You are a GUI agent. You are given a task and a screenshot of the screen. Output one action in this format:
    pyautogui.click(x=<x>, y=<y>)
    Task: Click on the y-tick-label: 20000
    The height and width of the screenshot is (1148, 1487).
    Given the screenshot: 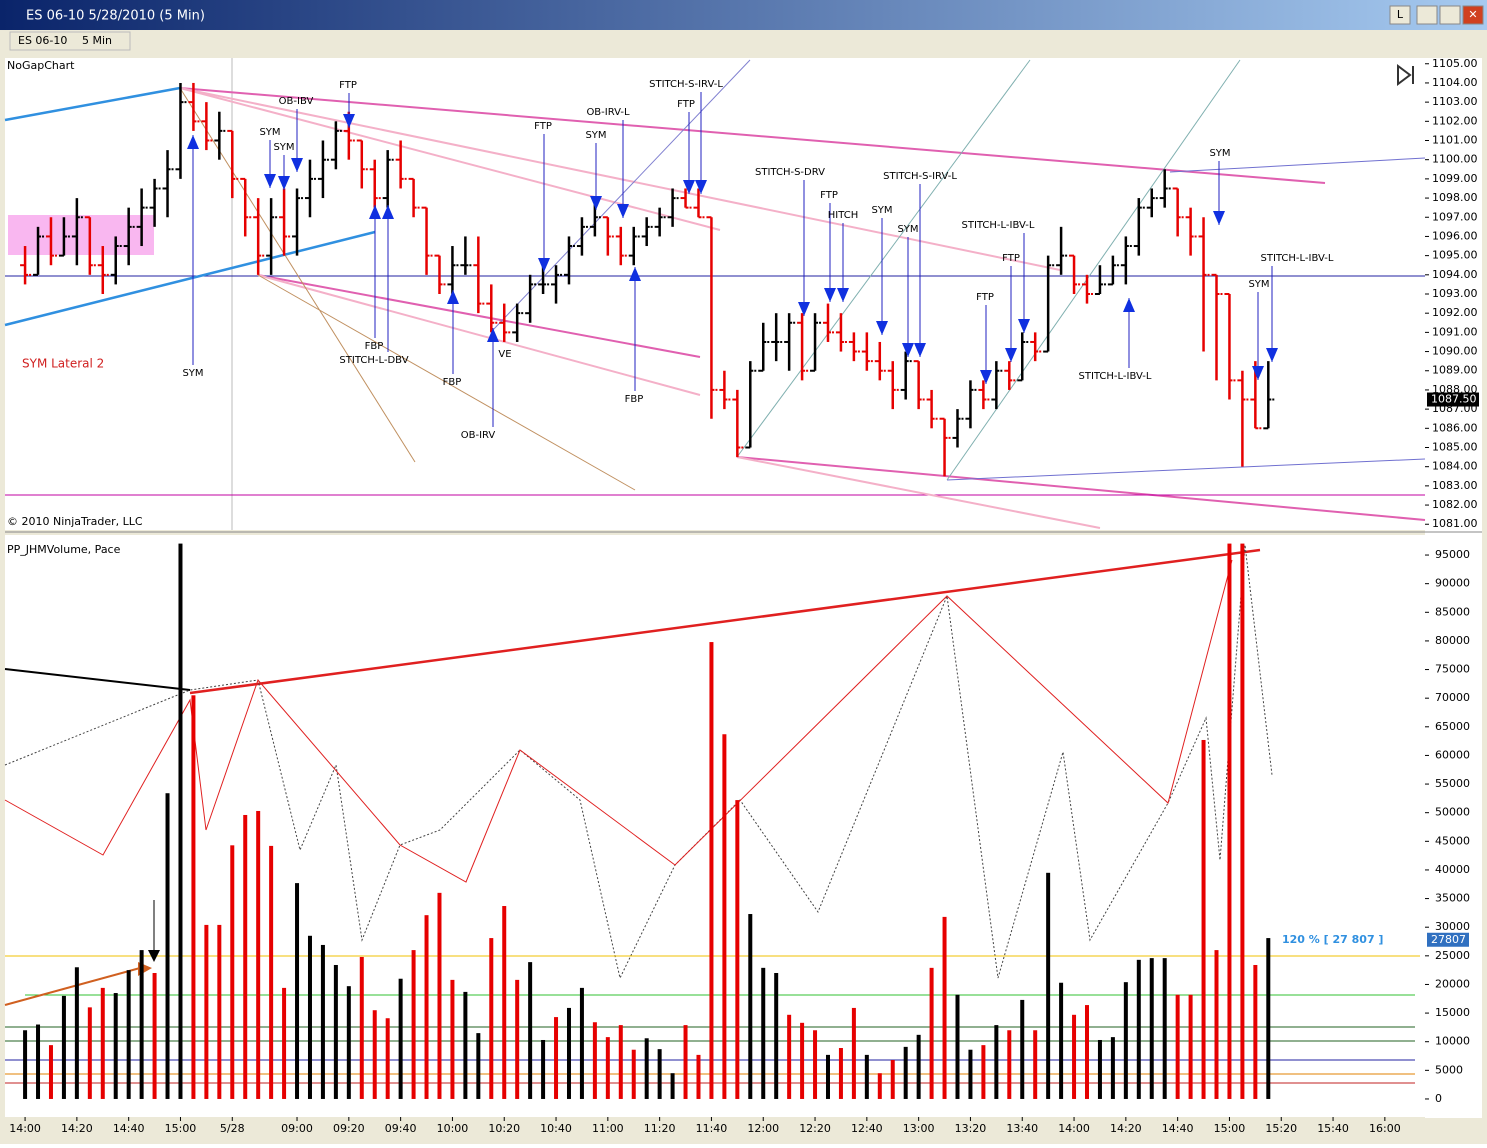 What is the action you would take?
    pyautogui.click(x=1452, y=983)
    